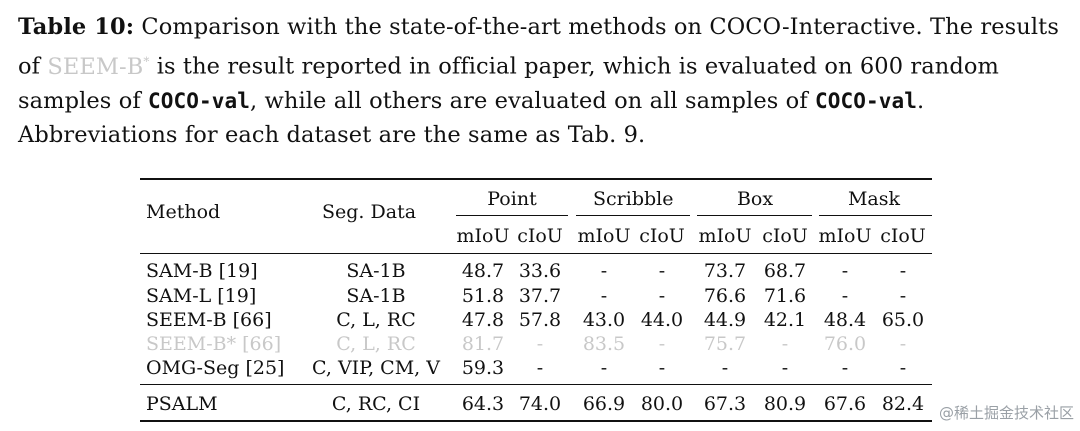 The height and width of the screenshot is (431, 1080). Describe the element at coordinates (483, 404) in the screenshot. I see `table-row-value: 64.3` at that location.